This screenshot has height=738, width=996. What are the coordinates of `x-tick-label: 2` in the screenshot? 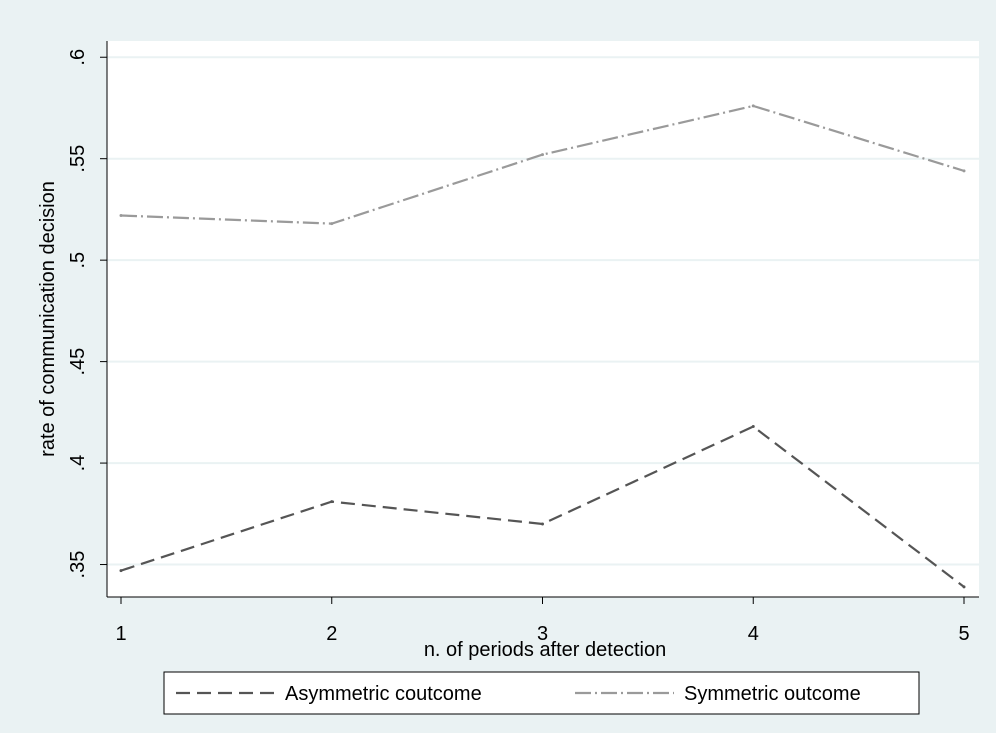 It's located at (331, 634).